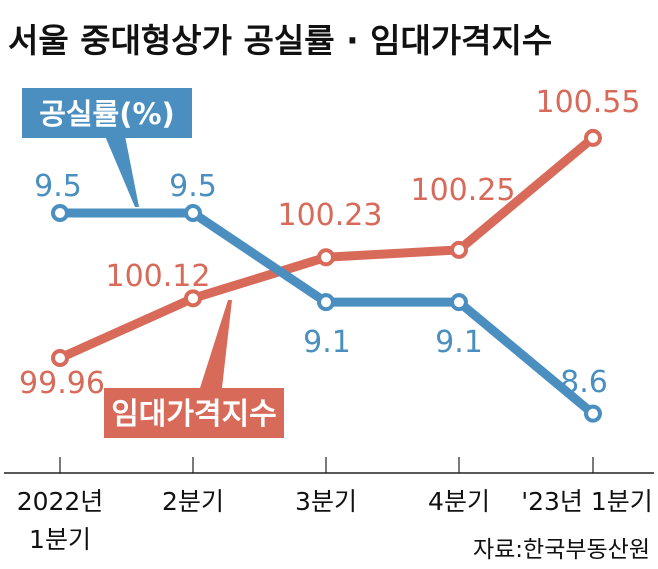 The image size is (658, 569). I want to click on x-tick-label: 3분기, so click(326, 501).